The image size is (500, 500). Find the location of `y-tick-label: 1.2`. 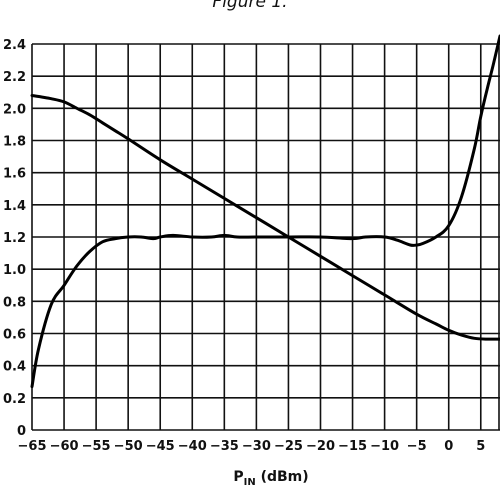

y-tick-label: 1.2 is located at coordinates (14, 238).